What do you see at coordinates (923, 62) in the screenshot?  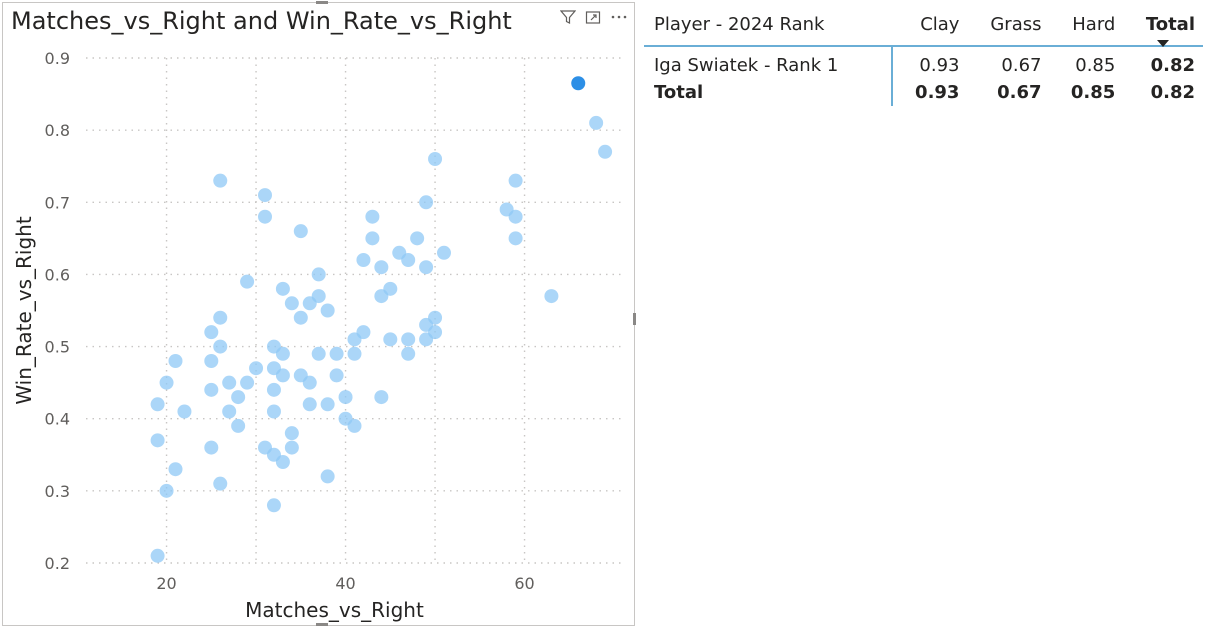 I see `table-row: Iga Swiatek - Rank 1 0.93 0.67 0.85 0.82` at bounding box center [923, 62].